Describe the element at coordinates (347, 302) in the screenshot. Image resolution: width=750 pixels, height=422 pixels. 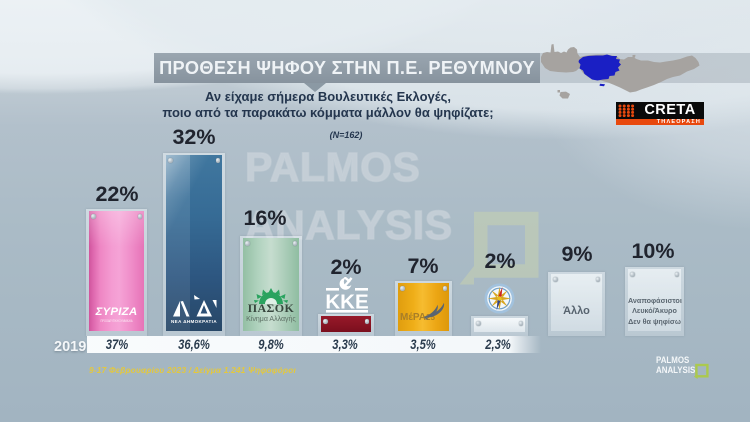
I see `svg-text: KKE` at that location.